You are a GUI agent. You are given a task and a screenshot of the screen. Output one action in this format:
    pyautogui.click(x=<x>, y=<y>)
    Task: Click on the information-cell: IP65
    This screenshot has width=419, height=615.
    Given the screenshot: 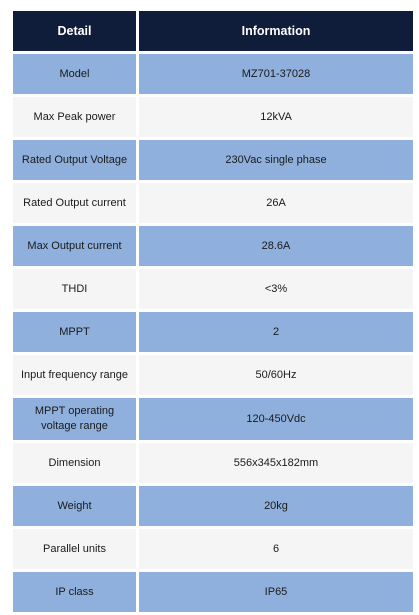 What is the action you would take?
    pyautogui.click(x=276, y=592)
    